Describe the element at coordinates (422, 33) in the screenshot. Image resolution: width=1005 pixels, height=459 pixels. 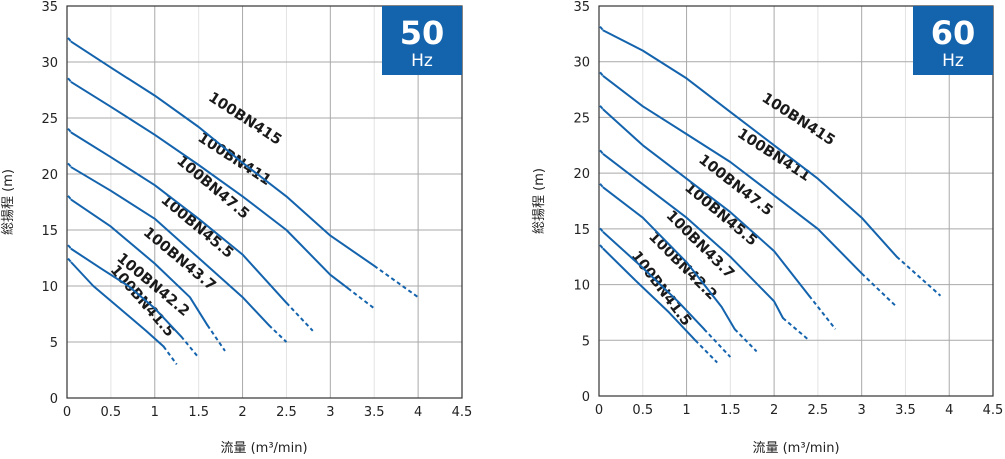
I see `frequency-value: 50` at that location.